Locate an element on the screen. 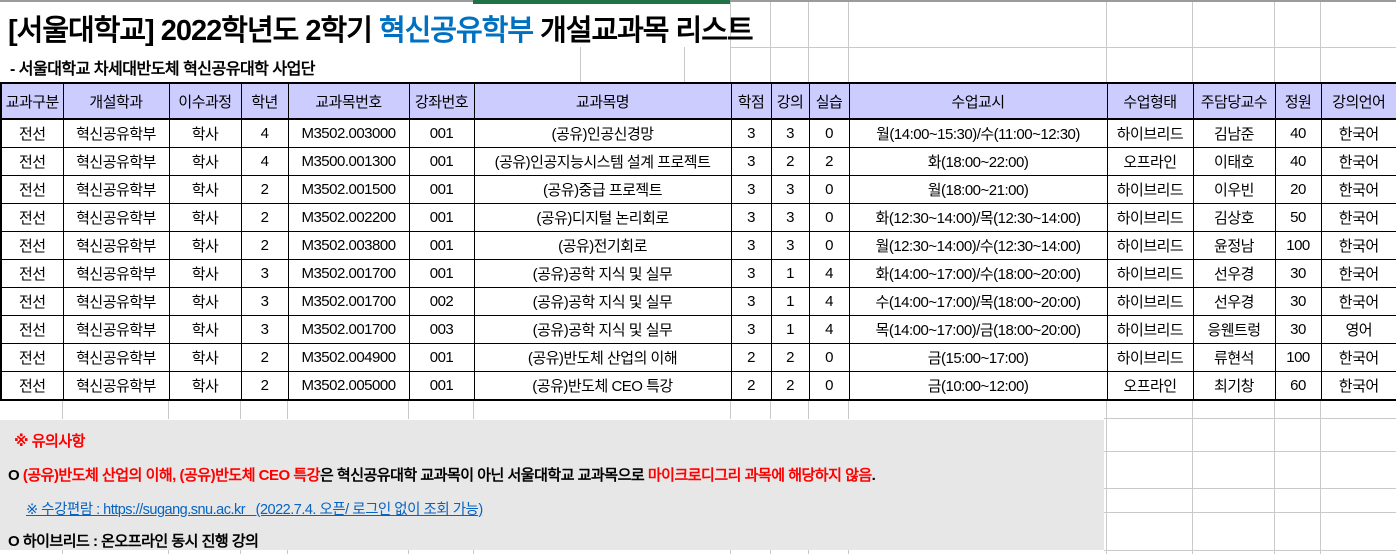  cell-col-10: 화(12:30~14:00)/목(12:30~14:00) is located at coordinates (978, 217).